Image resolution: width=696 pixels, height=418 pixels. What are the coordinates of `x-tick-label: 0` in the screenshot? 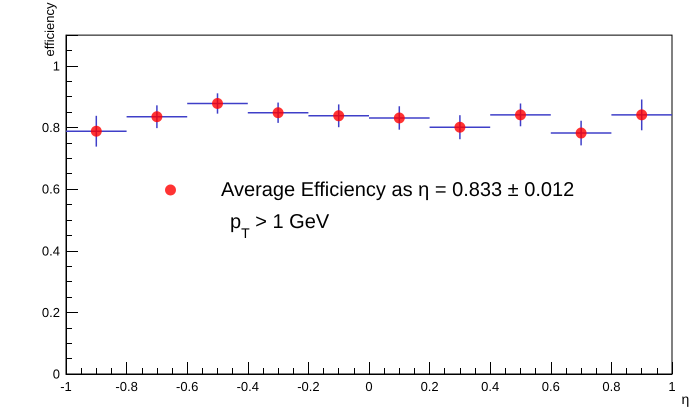 It's located at (369, 386).